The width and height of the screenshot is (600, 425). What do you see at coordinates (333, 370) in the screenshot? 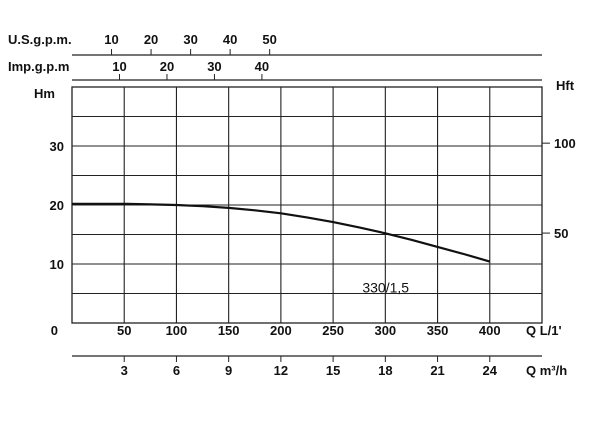
I see `m3h-tick-15: 15` at bounding box center [333, 370].